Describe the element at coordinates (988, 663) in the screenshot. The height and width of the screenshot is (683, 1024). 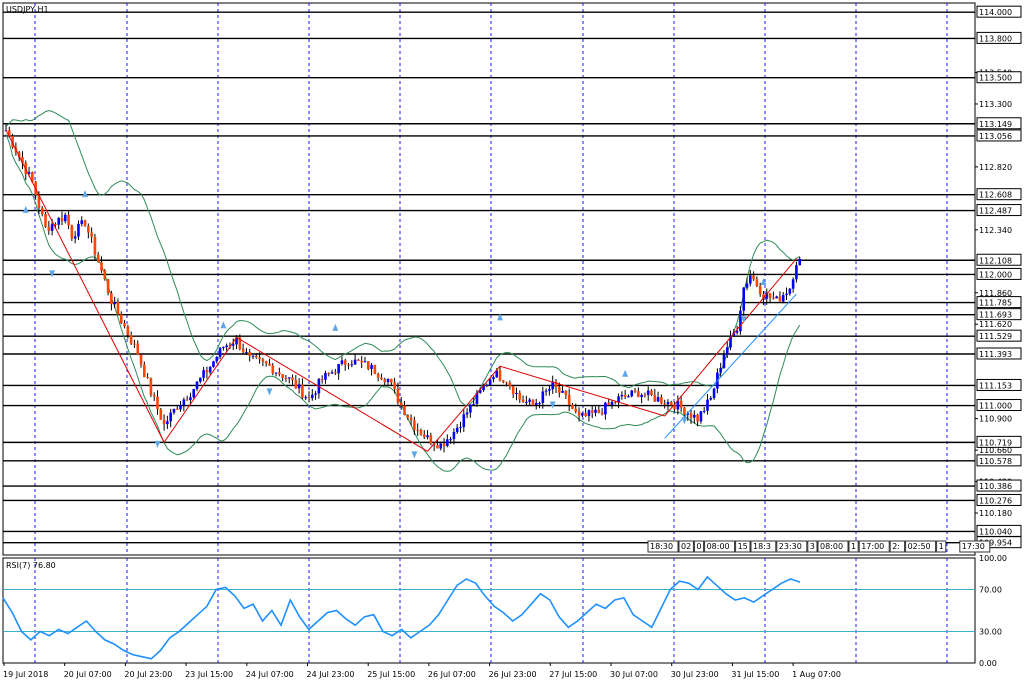
I see `rsi-tick-label: 0.00` at that location.